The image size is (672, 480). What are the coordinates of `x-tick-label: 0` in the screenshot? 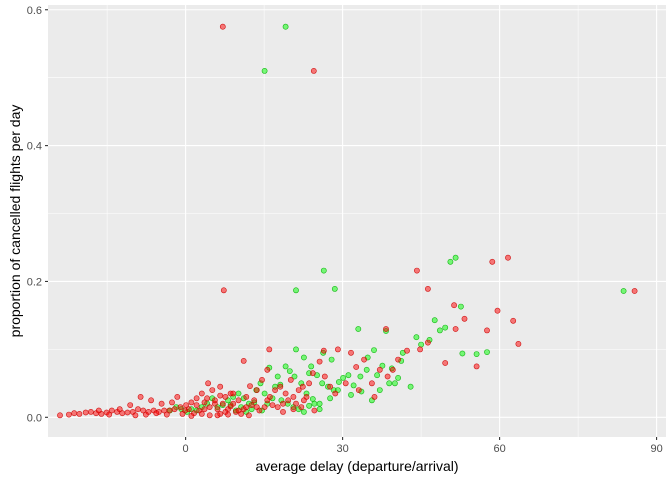 It's located at (186, 449).